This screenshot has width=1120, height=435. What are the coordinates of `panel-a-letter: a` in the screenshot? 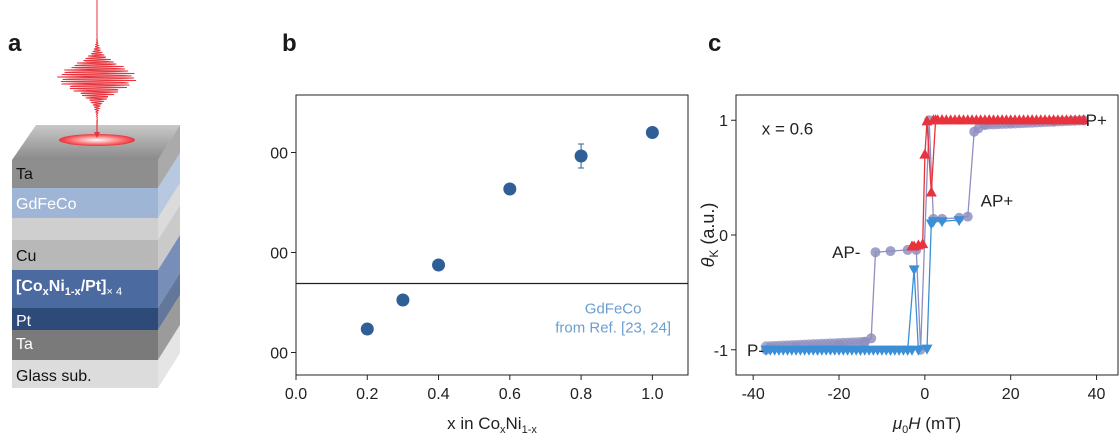 It's located at (15, 43).